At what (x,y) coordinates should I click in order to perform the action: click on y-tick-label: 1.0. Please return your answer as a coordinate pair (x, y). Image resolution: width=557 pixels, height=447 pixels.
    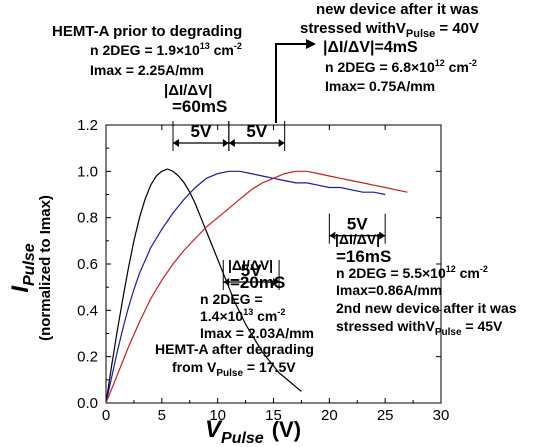
    Looking at the image, I should click on (87, 171).